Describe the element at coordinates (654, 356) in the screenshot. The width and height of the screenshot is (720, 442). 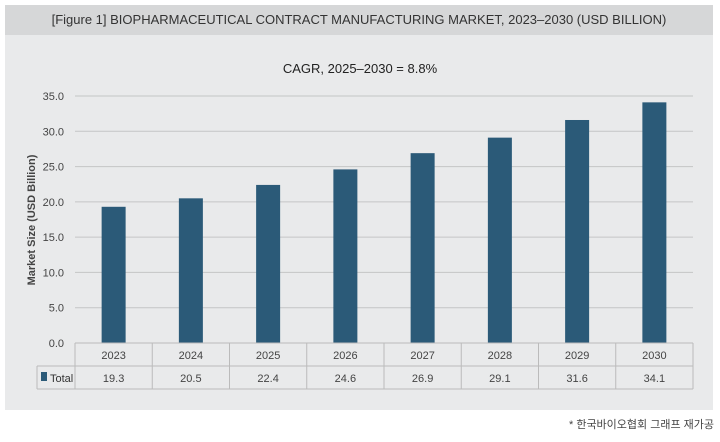
I see `x-tick-label: 2030` at that location.